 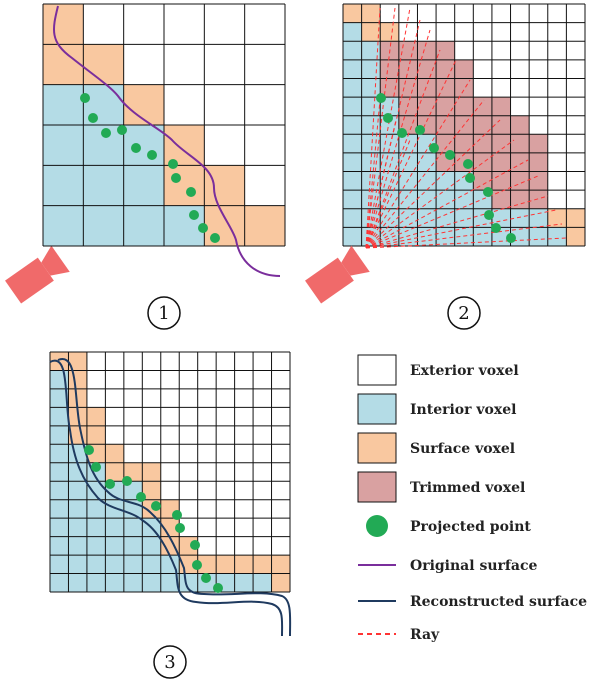 I want to click on panel-2-number-badge, so click(x=464, y=313).